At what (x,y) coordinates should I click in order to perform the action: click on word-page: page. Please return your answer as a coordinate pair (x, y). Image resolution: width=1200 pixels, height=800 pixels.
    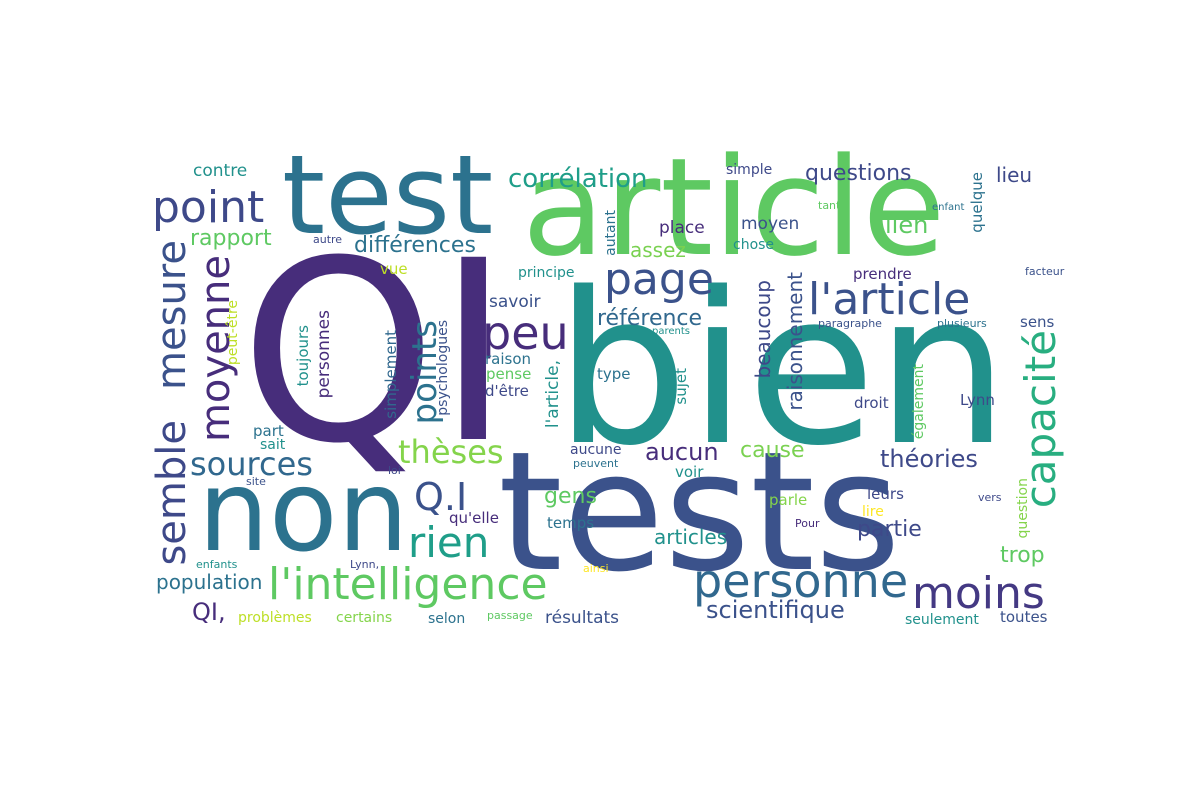
    Looking at the image, I should click on (659, 279).